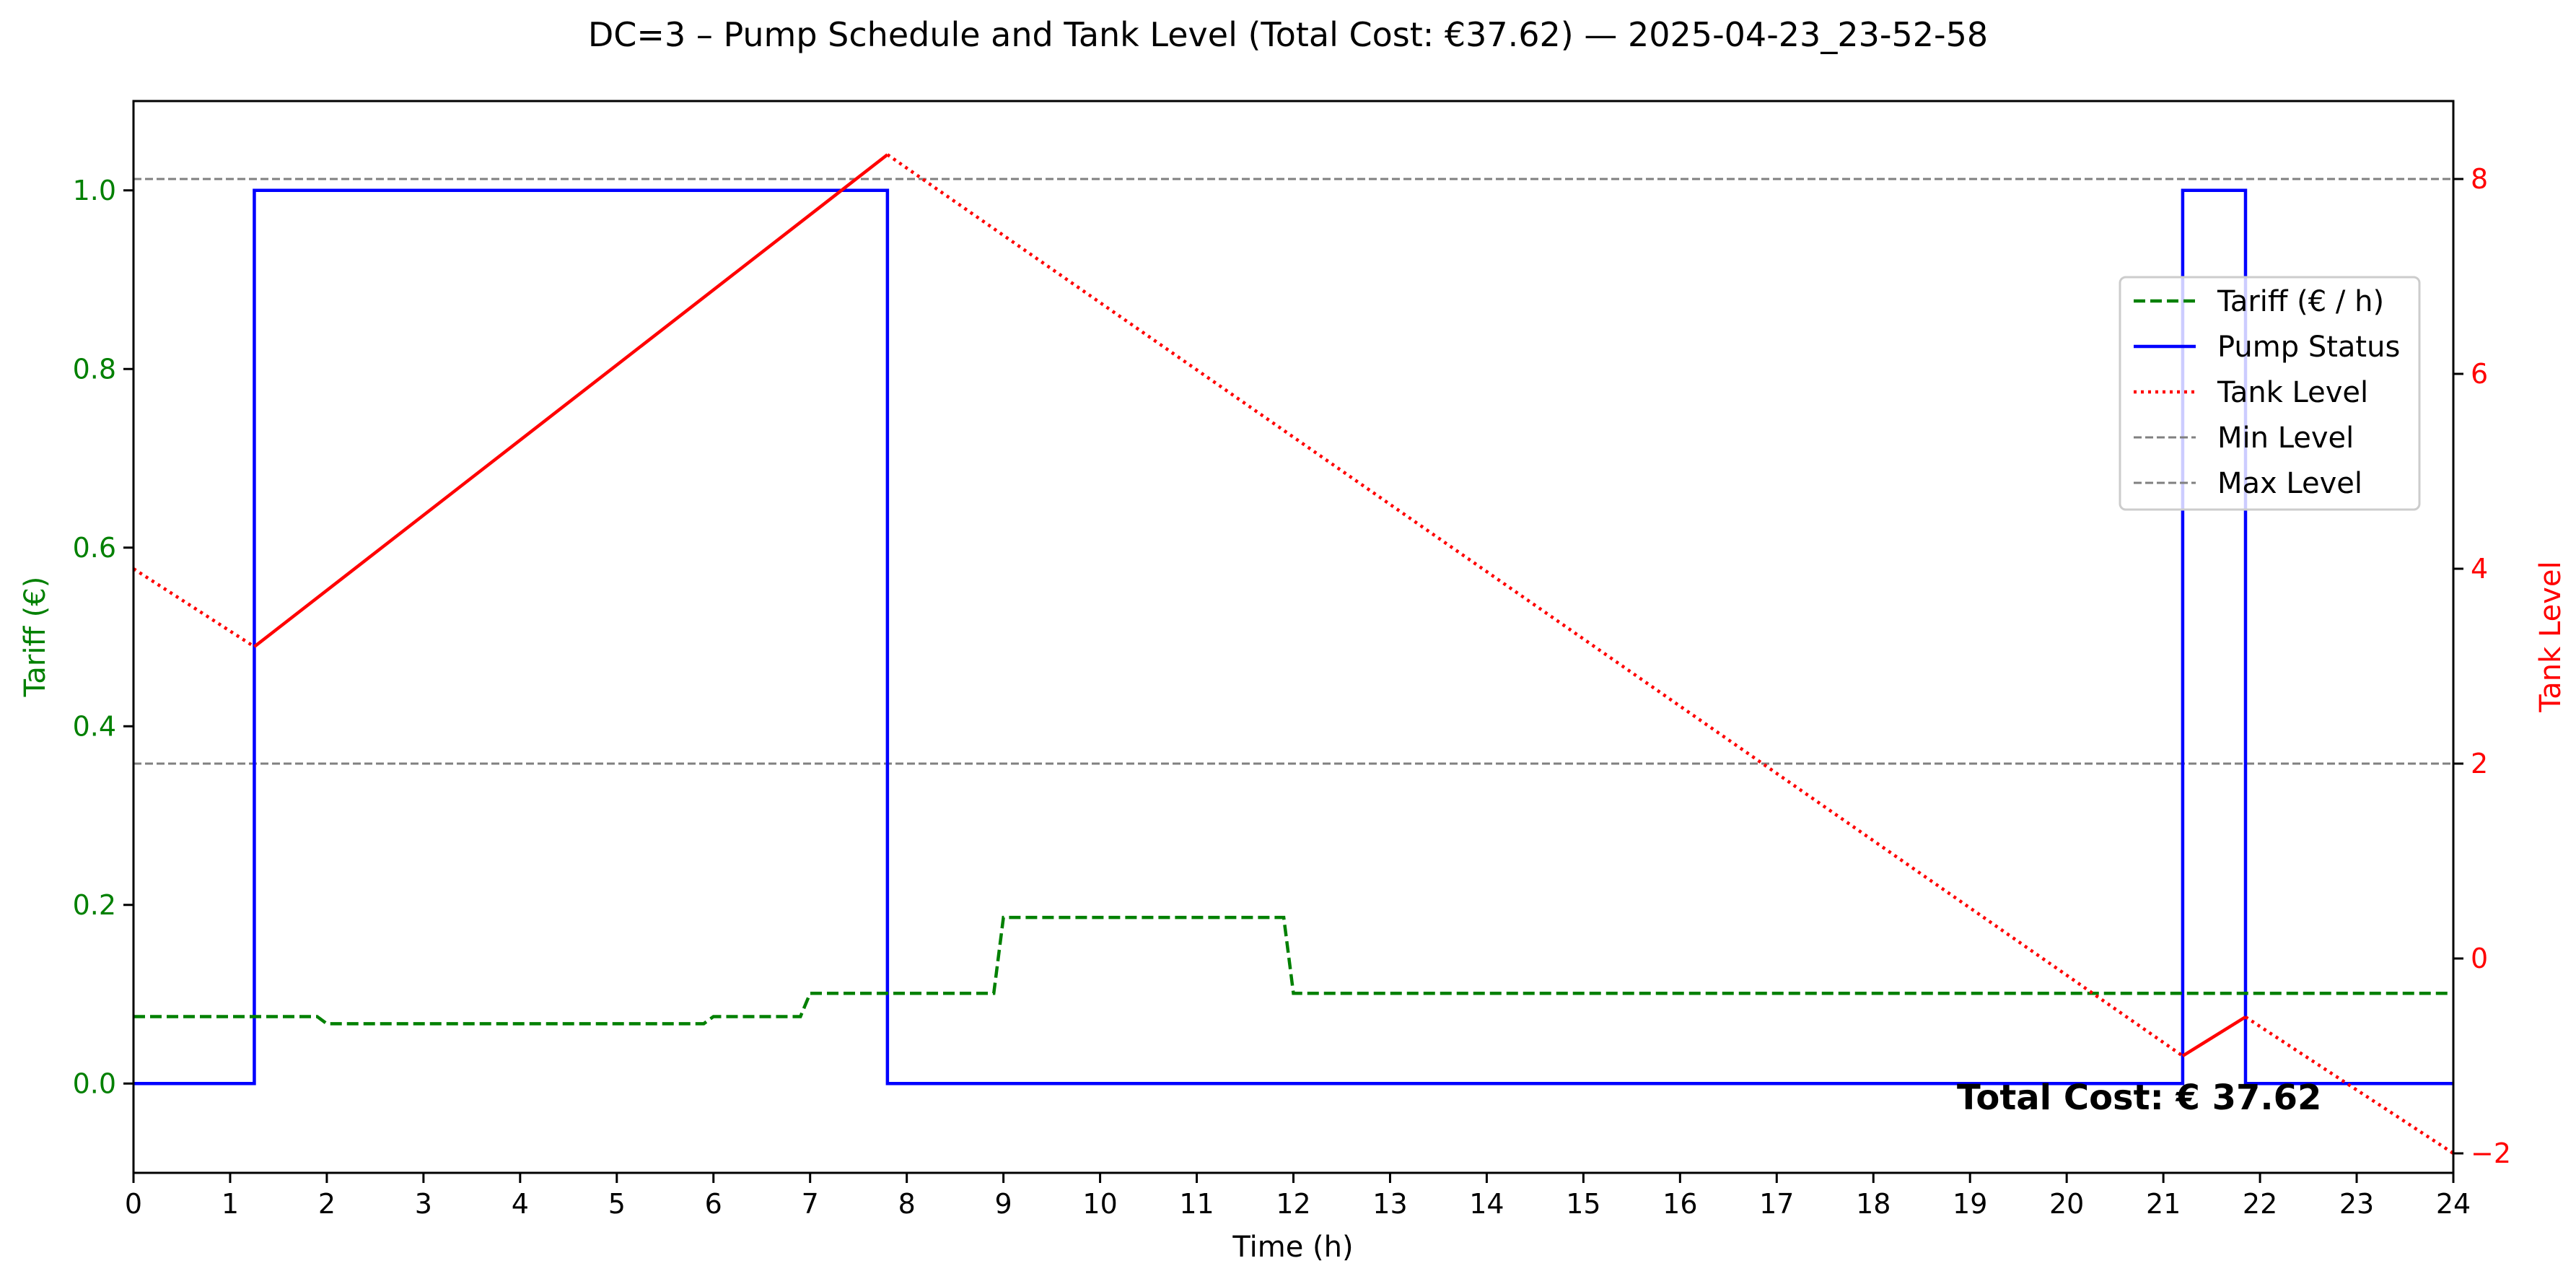  I want to click on x-tick-label: 9, so click(1003, 1204).